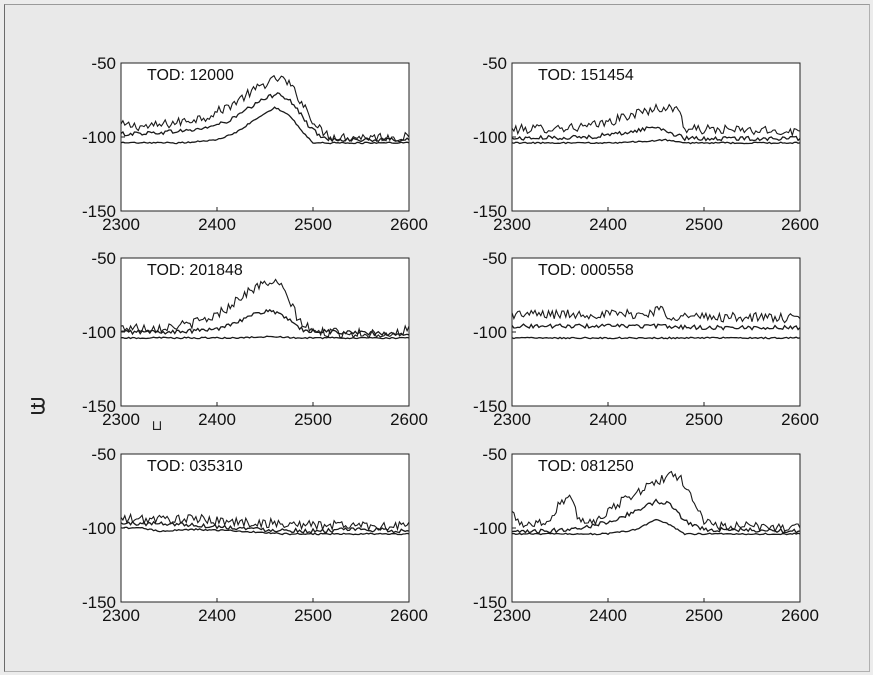  I want to click on panel-title: TOD: 201848, so click(195, 270).